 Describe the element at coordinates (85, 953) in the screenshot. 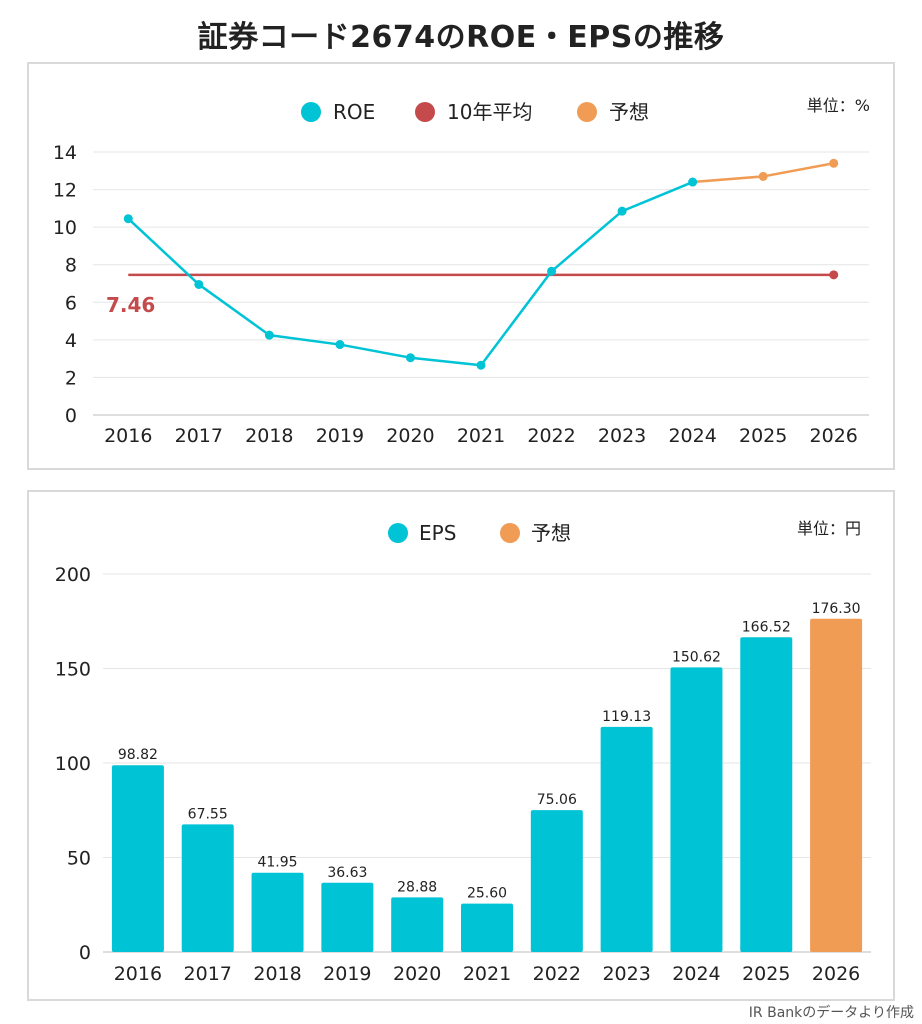

I see `eps-y-tick-label: 0` at that location.